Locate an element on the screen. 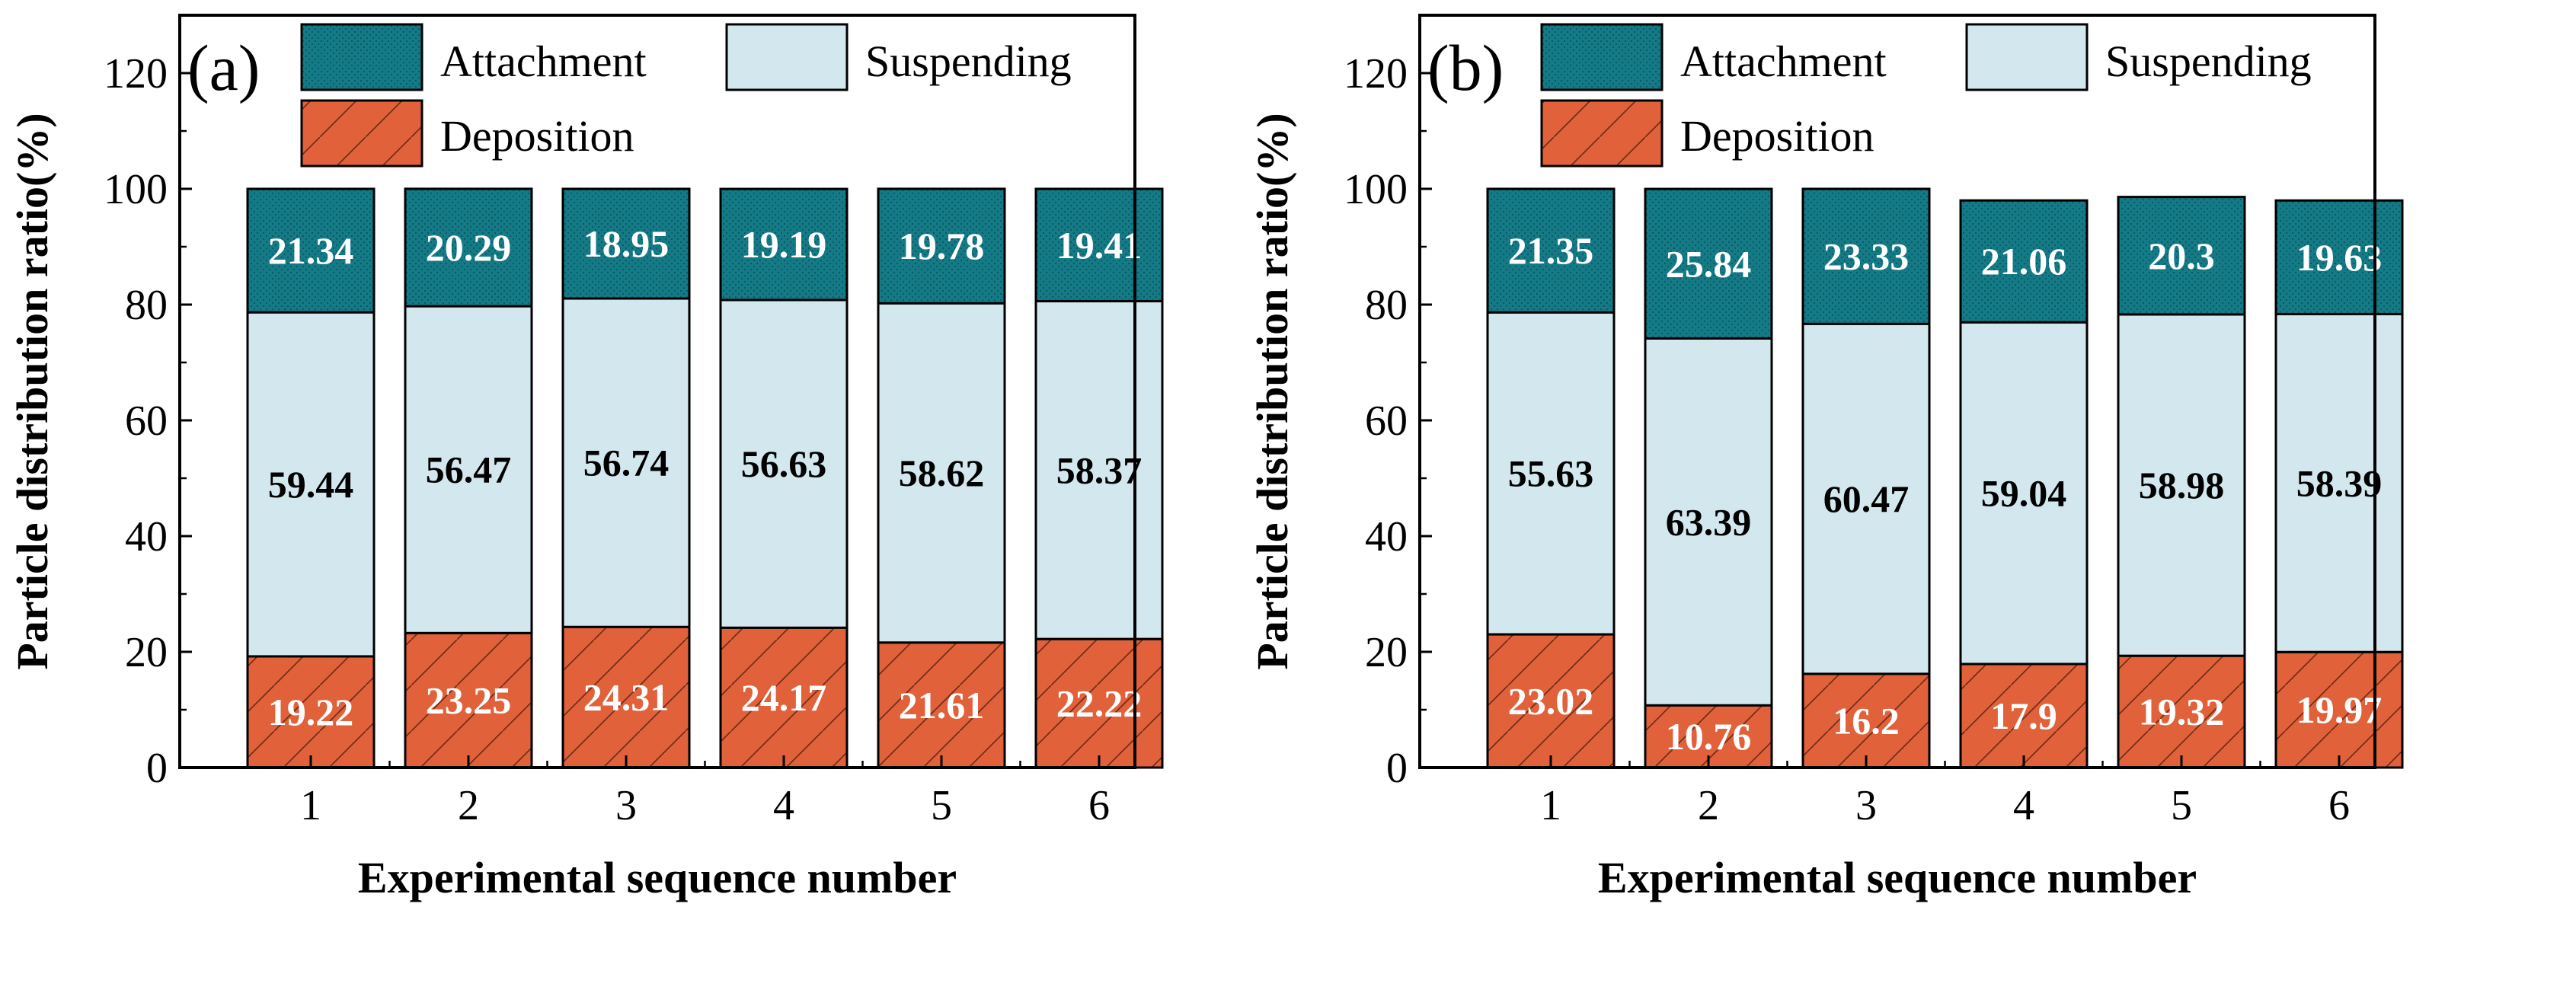 This screenshot has width=2576, height=993. panel-a-value-label-suspending-5: 58.62 is located at coordinates (942, 473).